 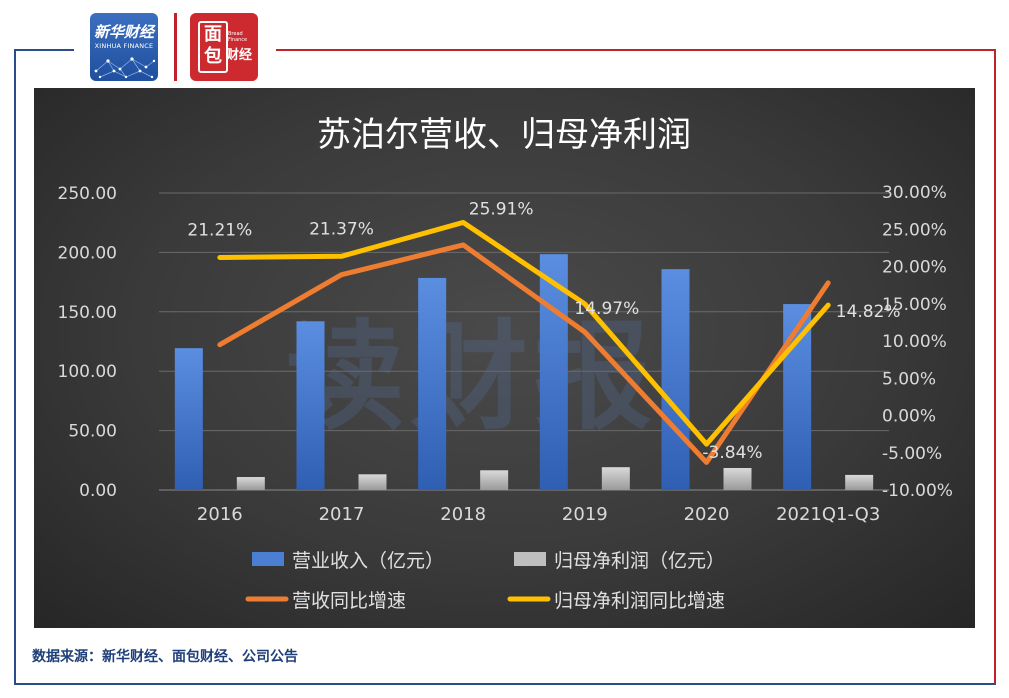 I want to click on mianbao-logo-frame, so click(x=213, y=47).